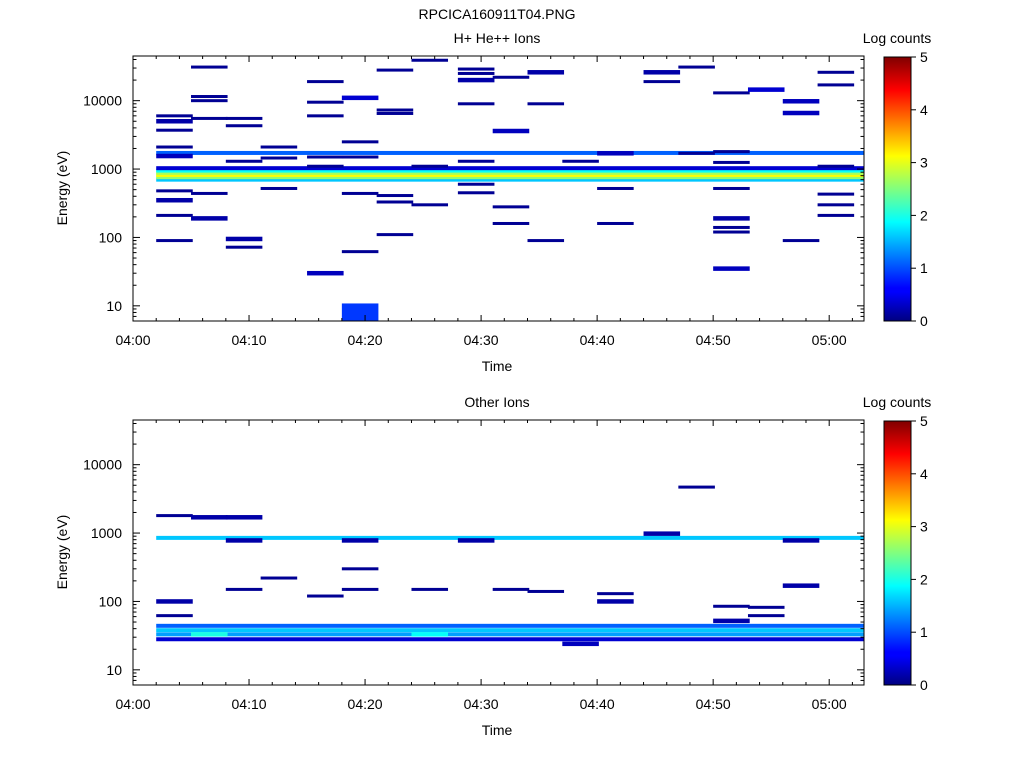 The height and width of the screenshot is (768, 1024). What do you see at coordinates (102, 465) in the screenshot?
I see `y-tick-label: 10000` at bounding box center [102, 465].